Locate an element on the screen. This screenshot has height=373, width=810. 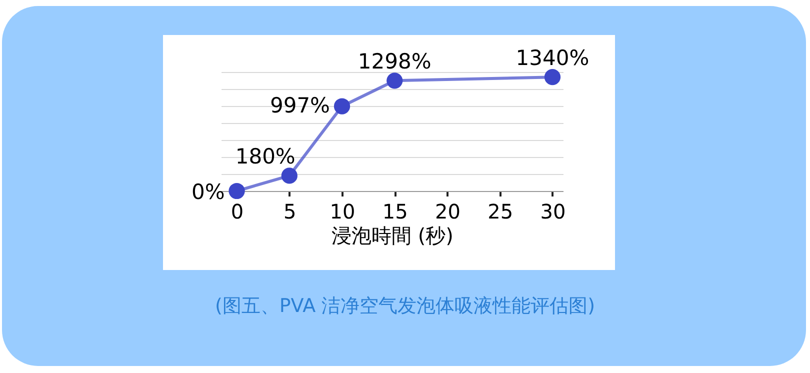
data-label: 180% is located at coordinates (265, 156).